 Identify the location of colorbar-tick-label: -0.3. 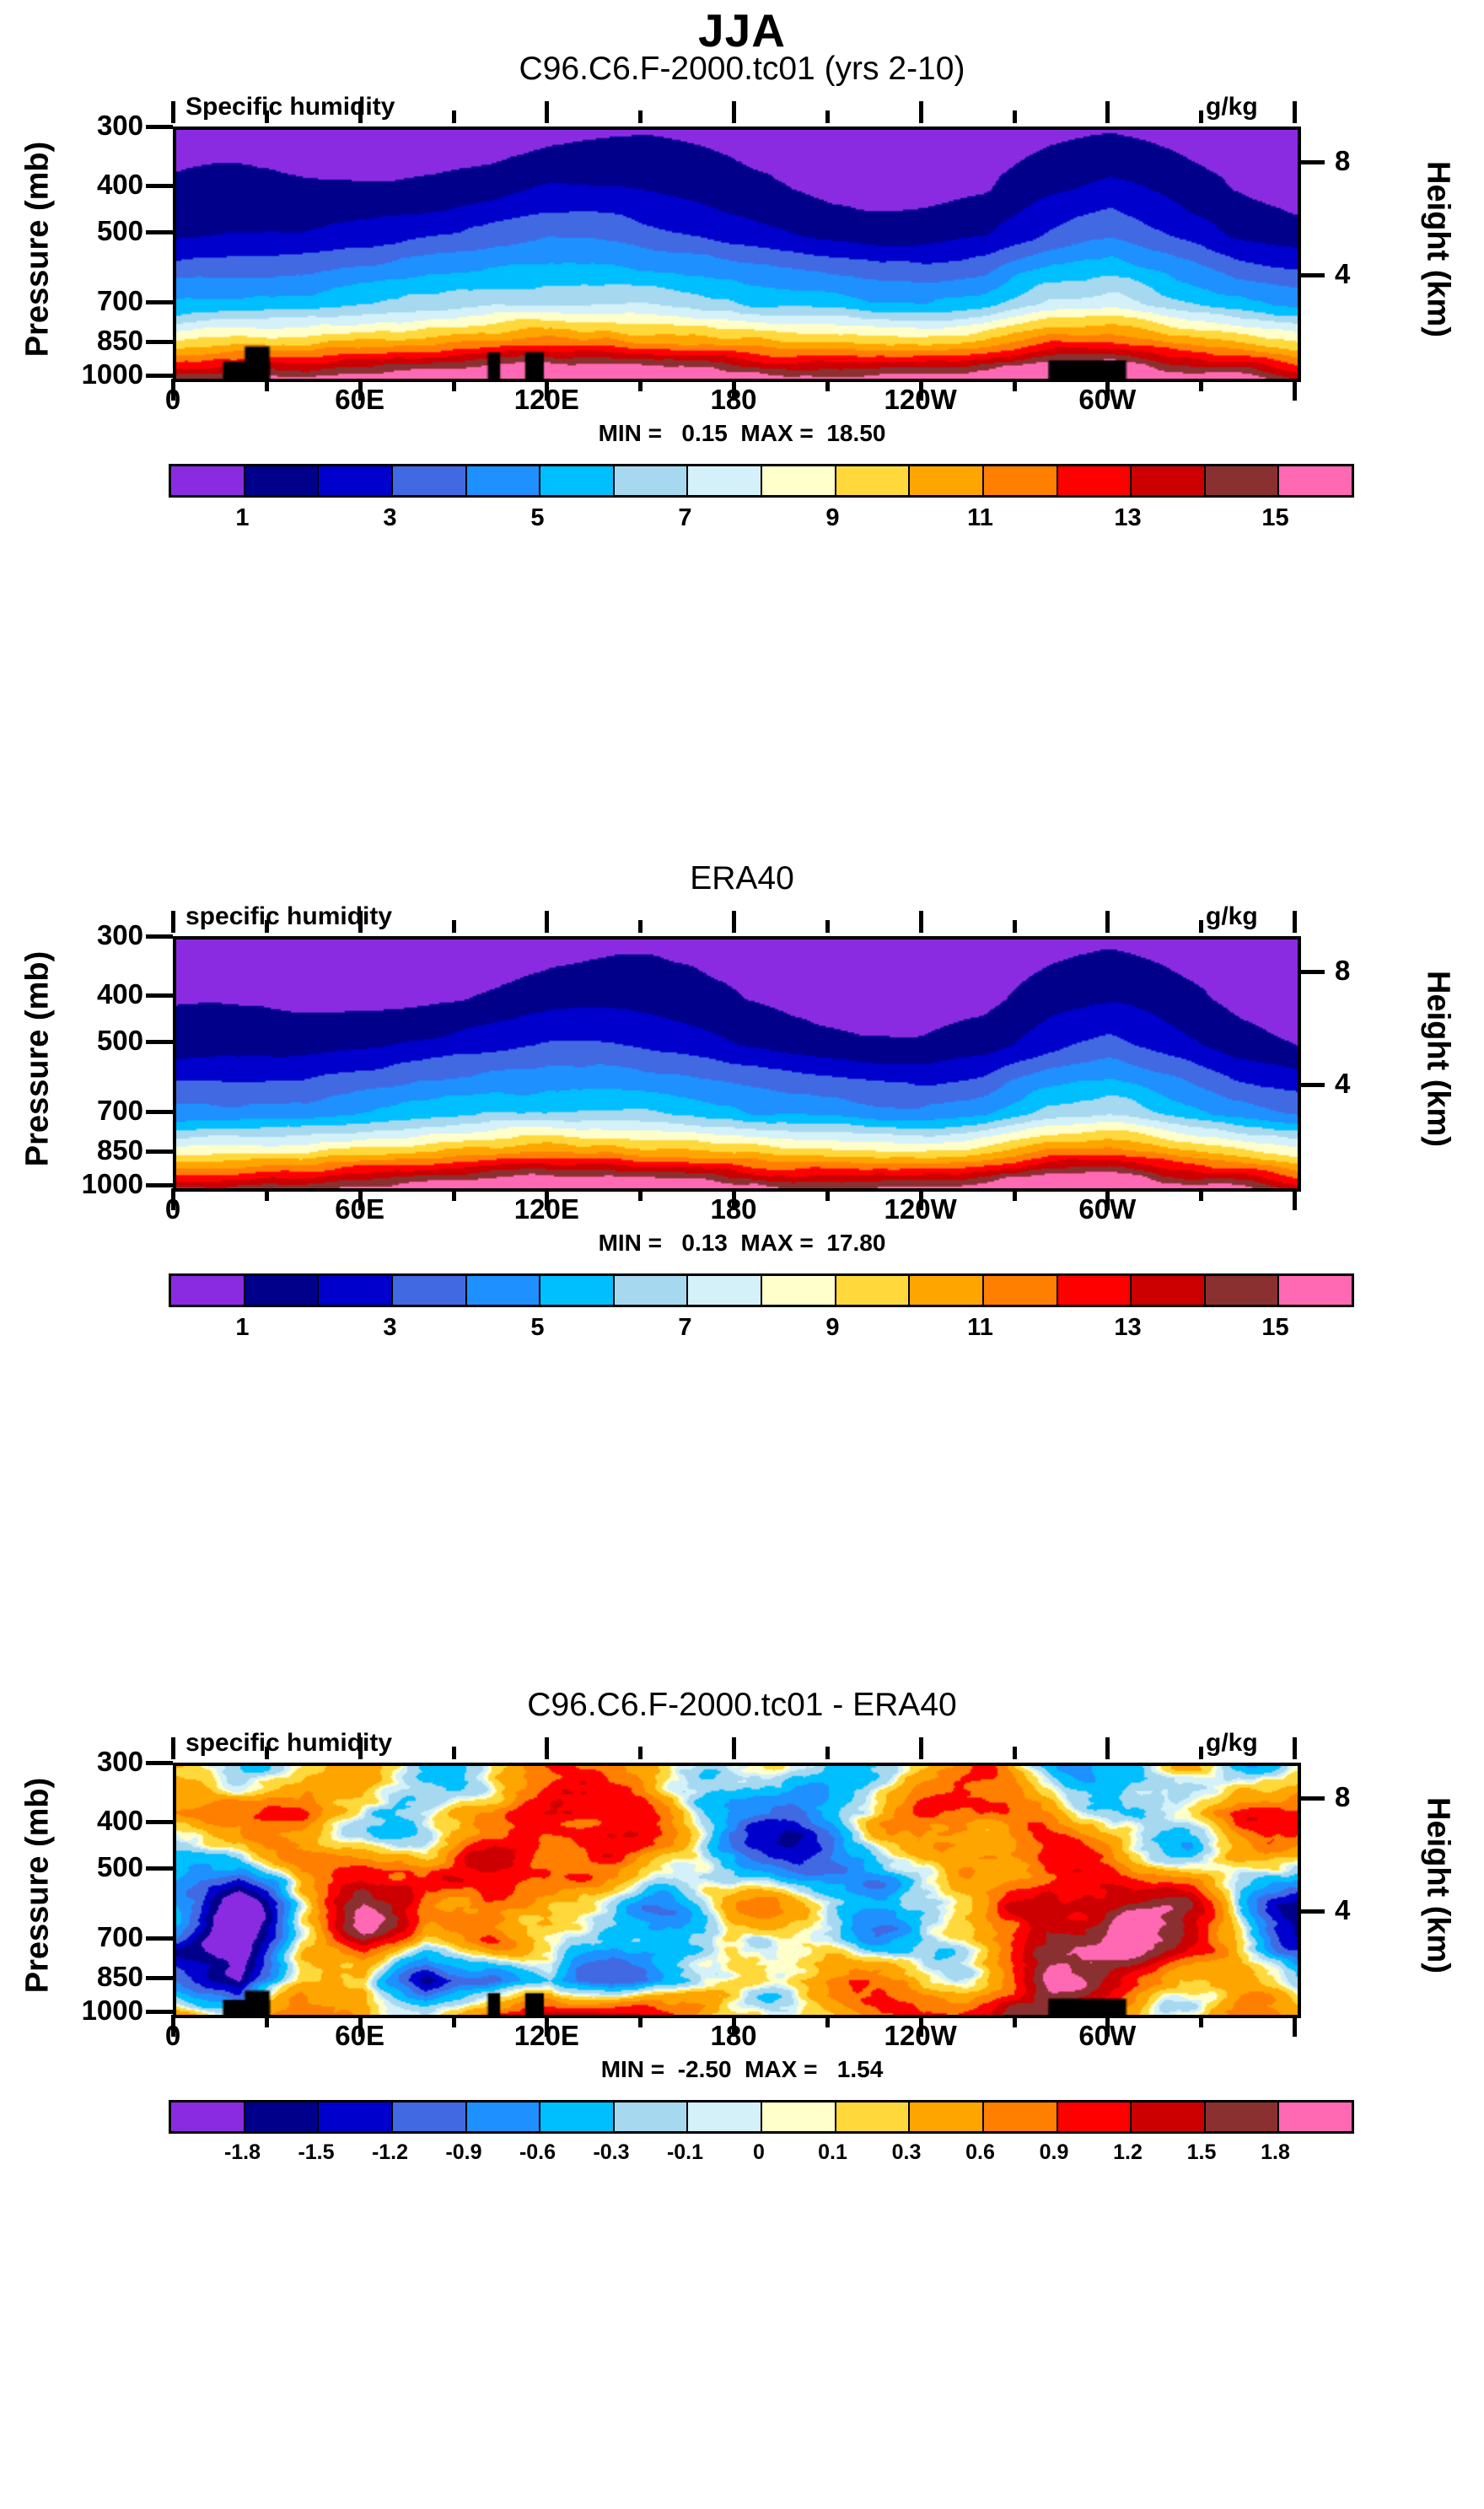
(611, 2152).